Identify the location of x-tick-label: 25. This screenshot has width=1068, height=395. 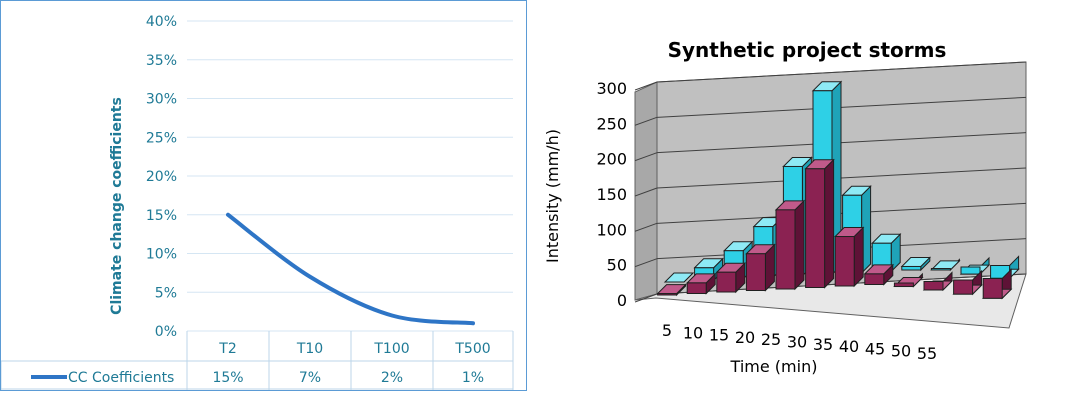
(771, 339).